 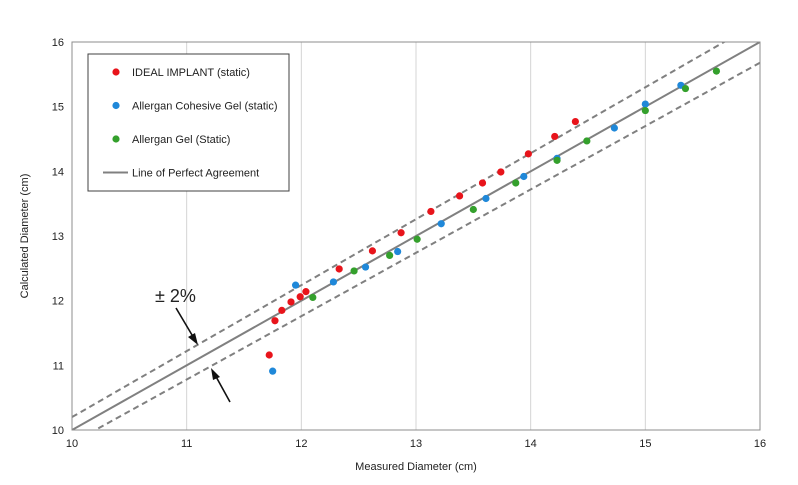 I want to click on legend-entry: Allergan Cohesive Gel (static), so click(x=195, y=107).